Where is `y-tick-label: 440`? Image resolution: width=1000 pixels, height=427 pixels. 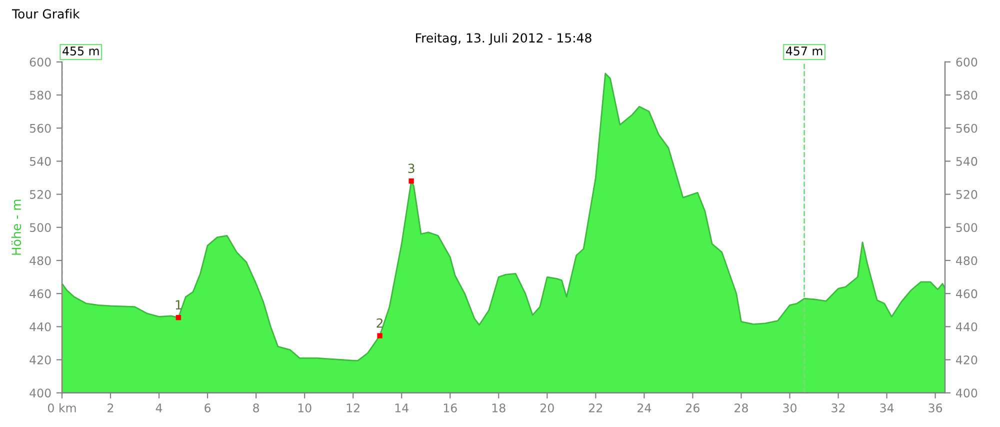
y-tick-label: 440 is located at coordinates (40, 327).